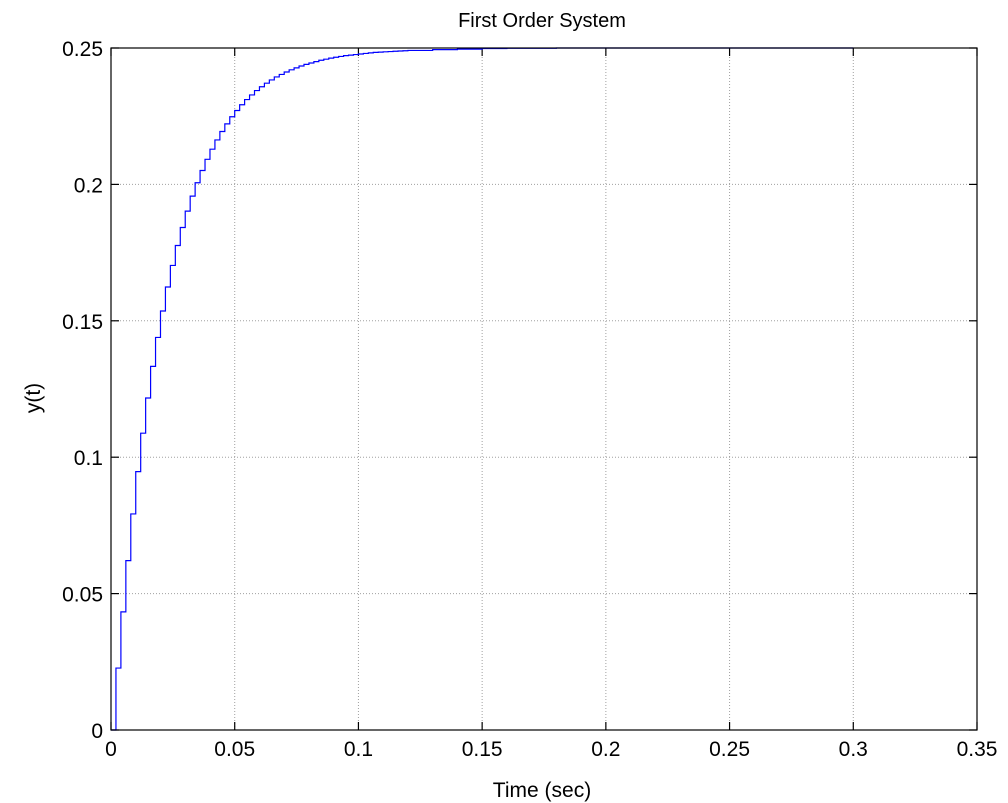 This screenshot has height=803, width=1008. What do you see at coordinates (482, 749) in the screenshot?
I see `x-tick-label: 0.15` at bounding box center [482, 749].